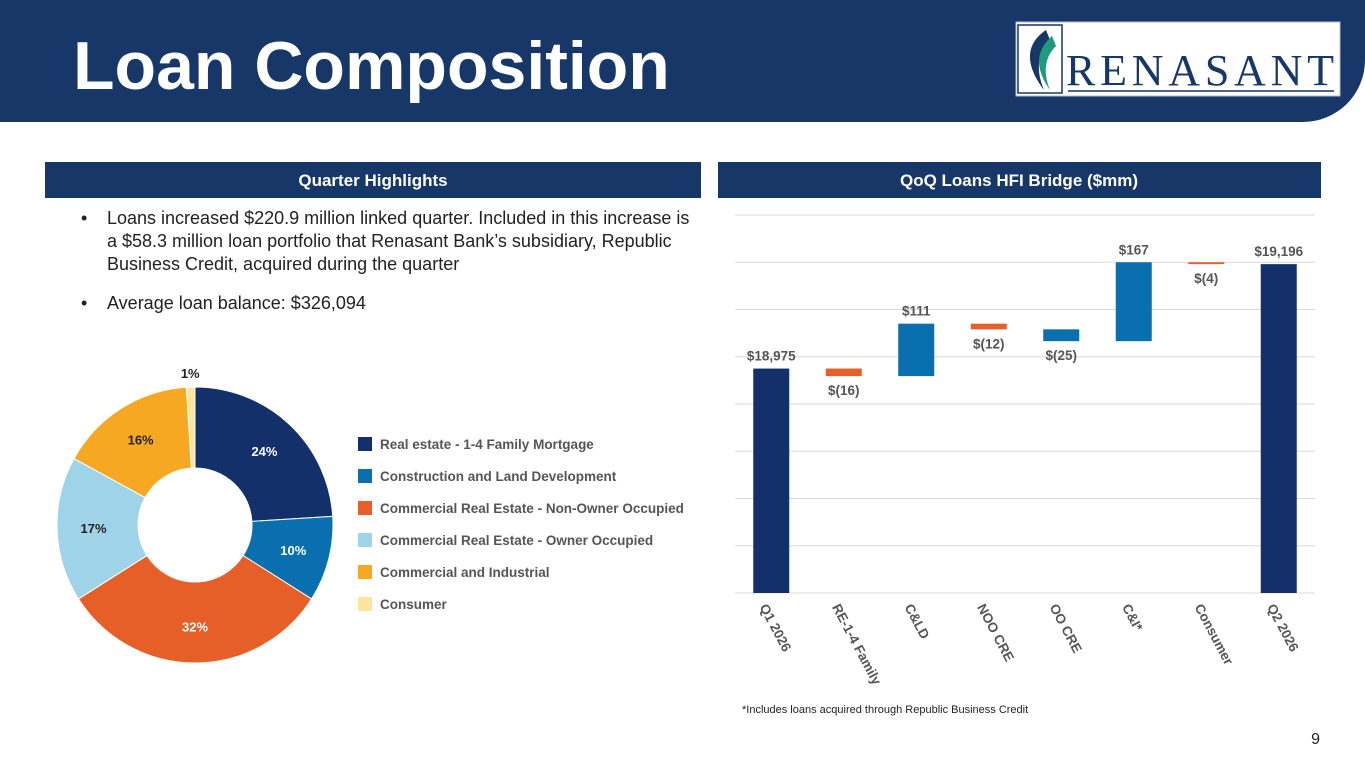 The image size is (1365, 768). I want to click on x-tick-label: OO CRE, so click(1066, 628).